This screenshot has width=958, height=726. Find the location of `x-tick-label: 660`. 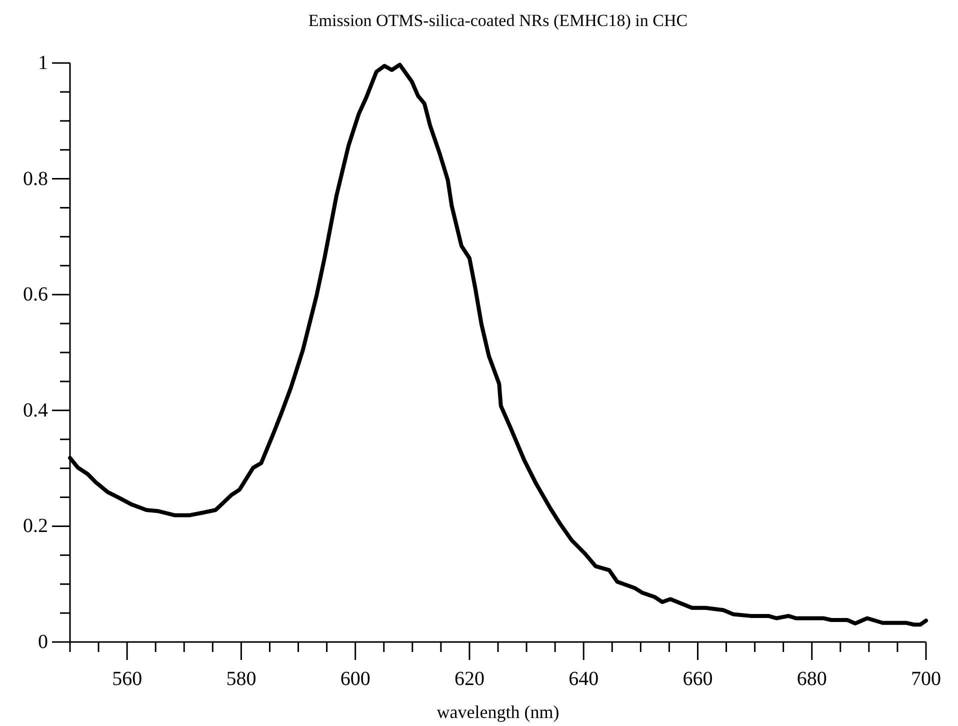

x-tick-label: 660 is located at coordinates (697, 679).